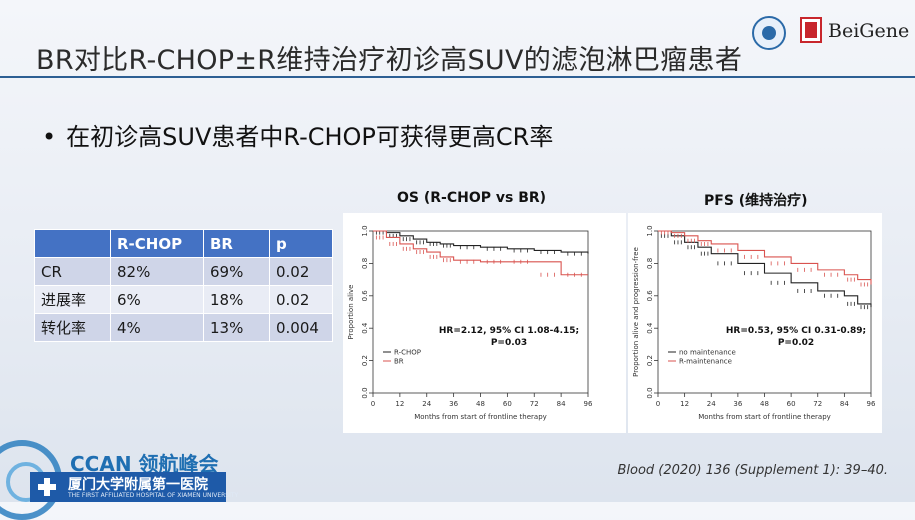 The width and height of the screenshot is (915, 520). I want to click on table-cell: 4%, so click(157, 327).